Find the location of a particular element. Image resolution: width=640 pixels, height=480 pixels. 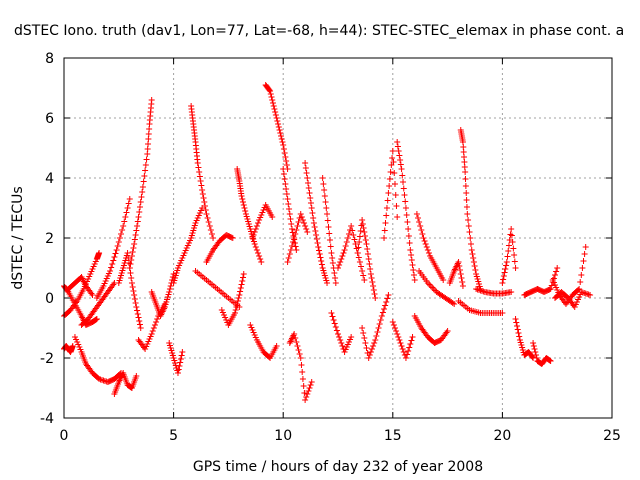

x-tick-label: 5 is located at coordinates (173, 436).